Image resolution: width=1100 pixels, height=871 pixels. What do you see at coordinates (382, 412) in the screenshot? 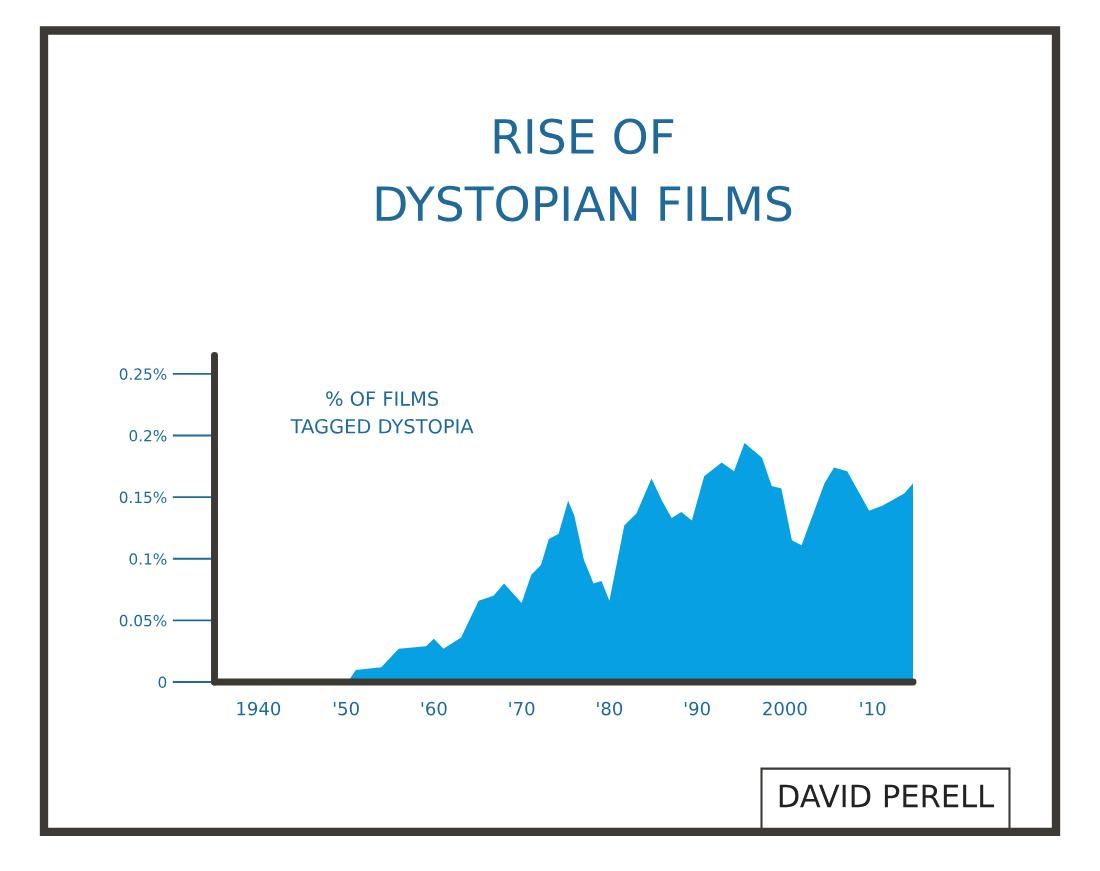
I see `annotation: % OF FILMS TAGGED DYSTOPIA` at bounding box center [382, 412].